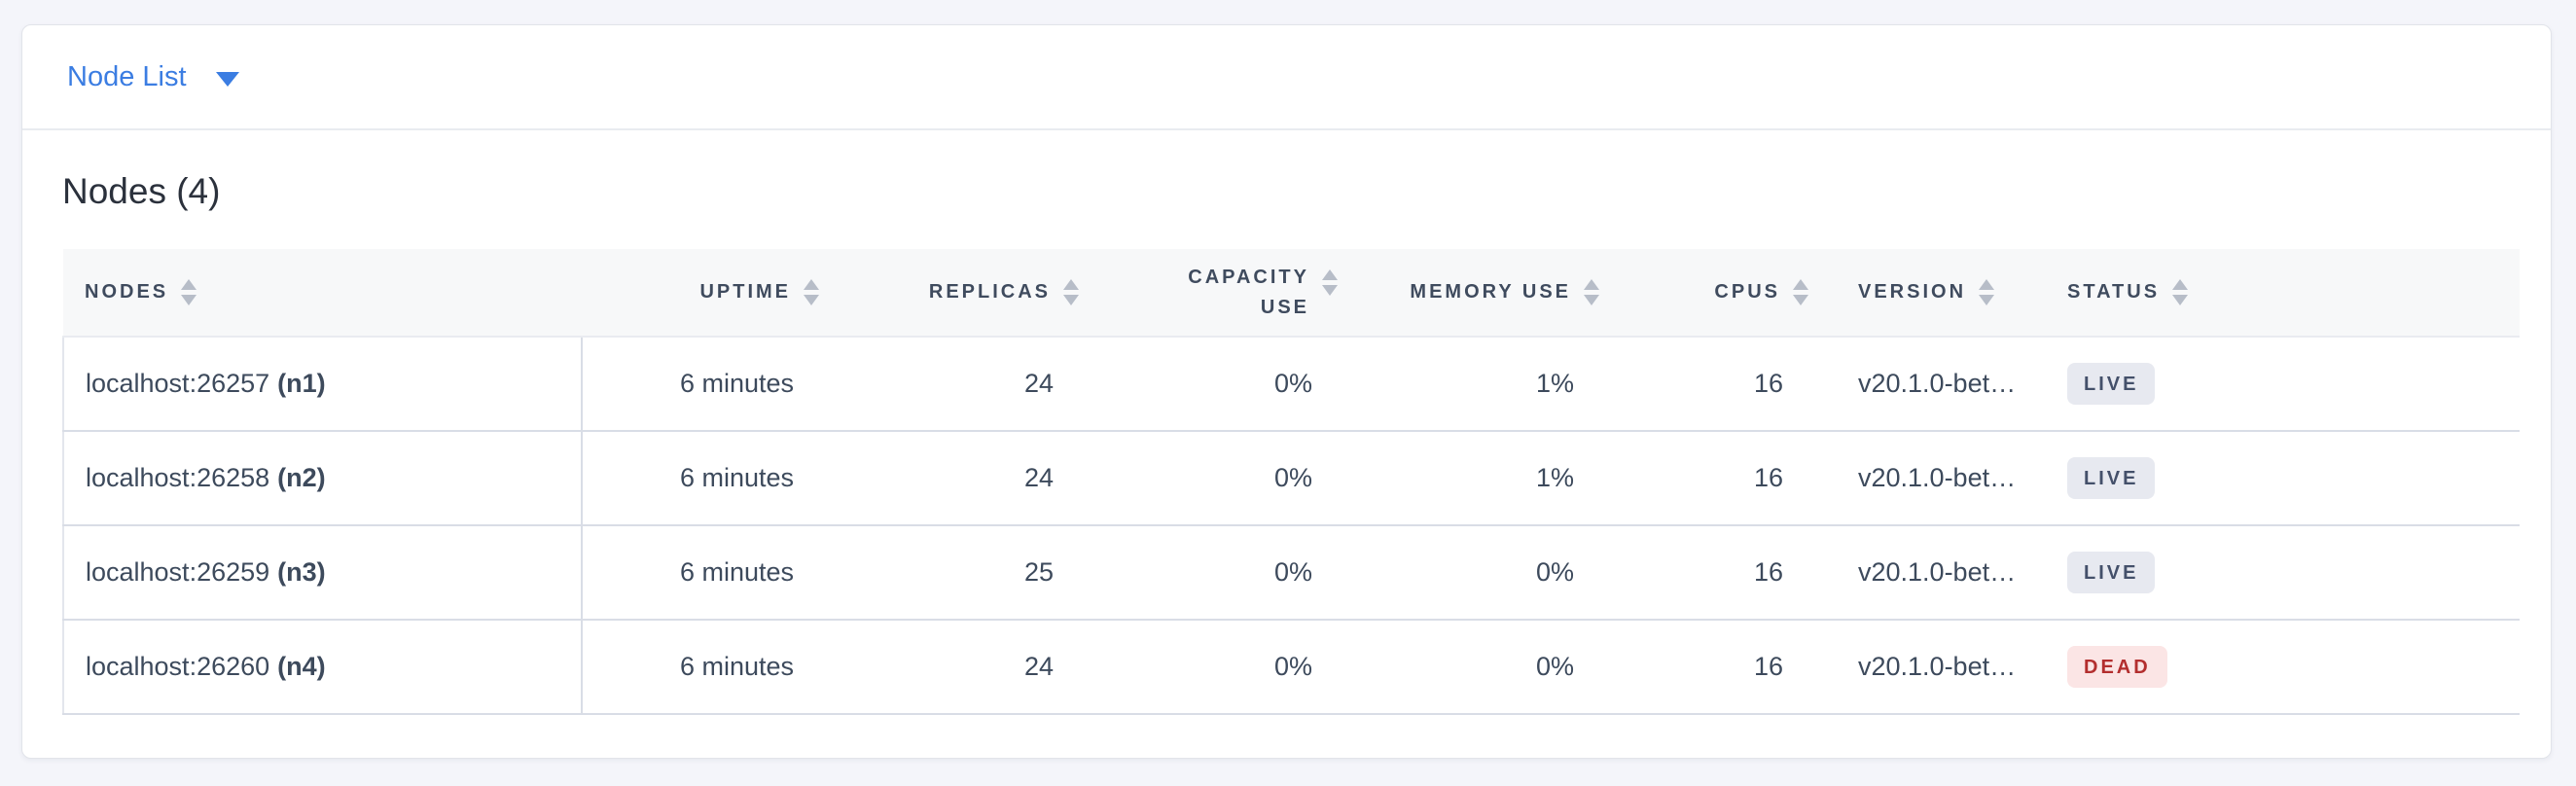 This screenshot has height=786, width=2576. Describe the element at coordinates (2286, 294) in the screenshot. I see `column-header-status: STATUS` at that location.